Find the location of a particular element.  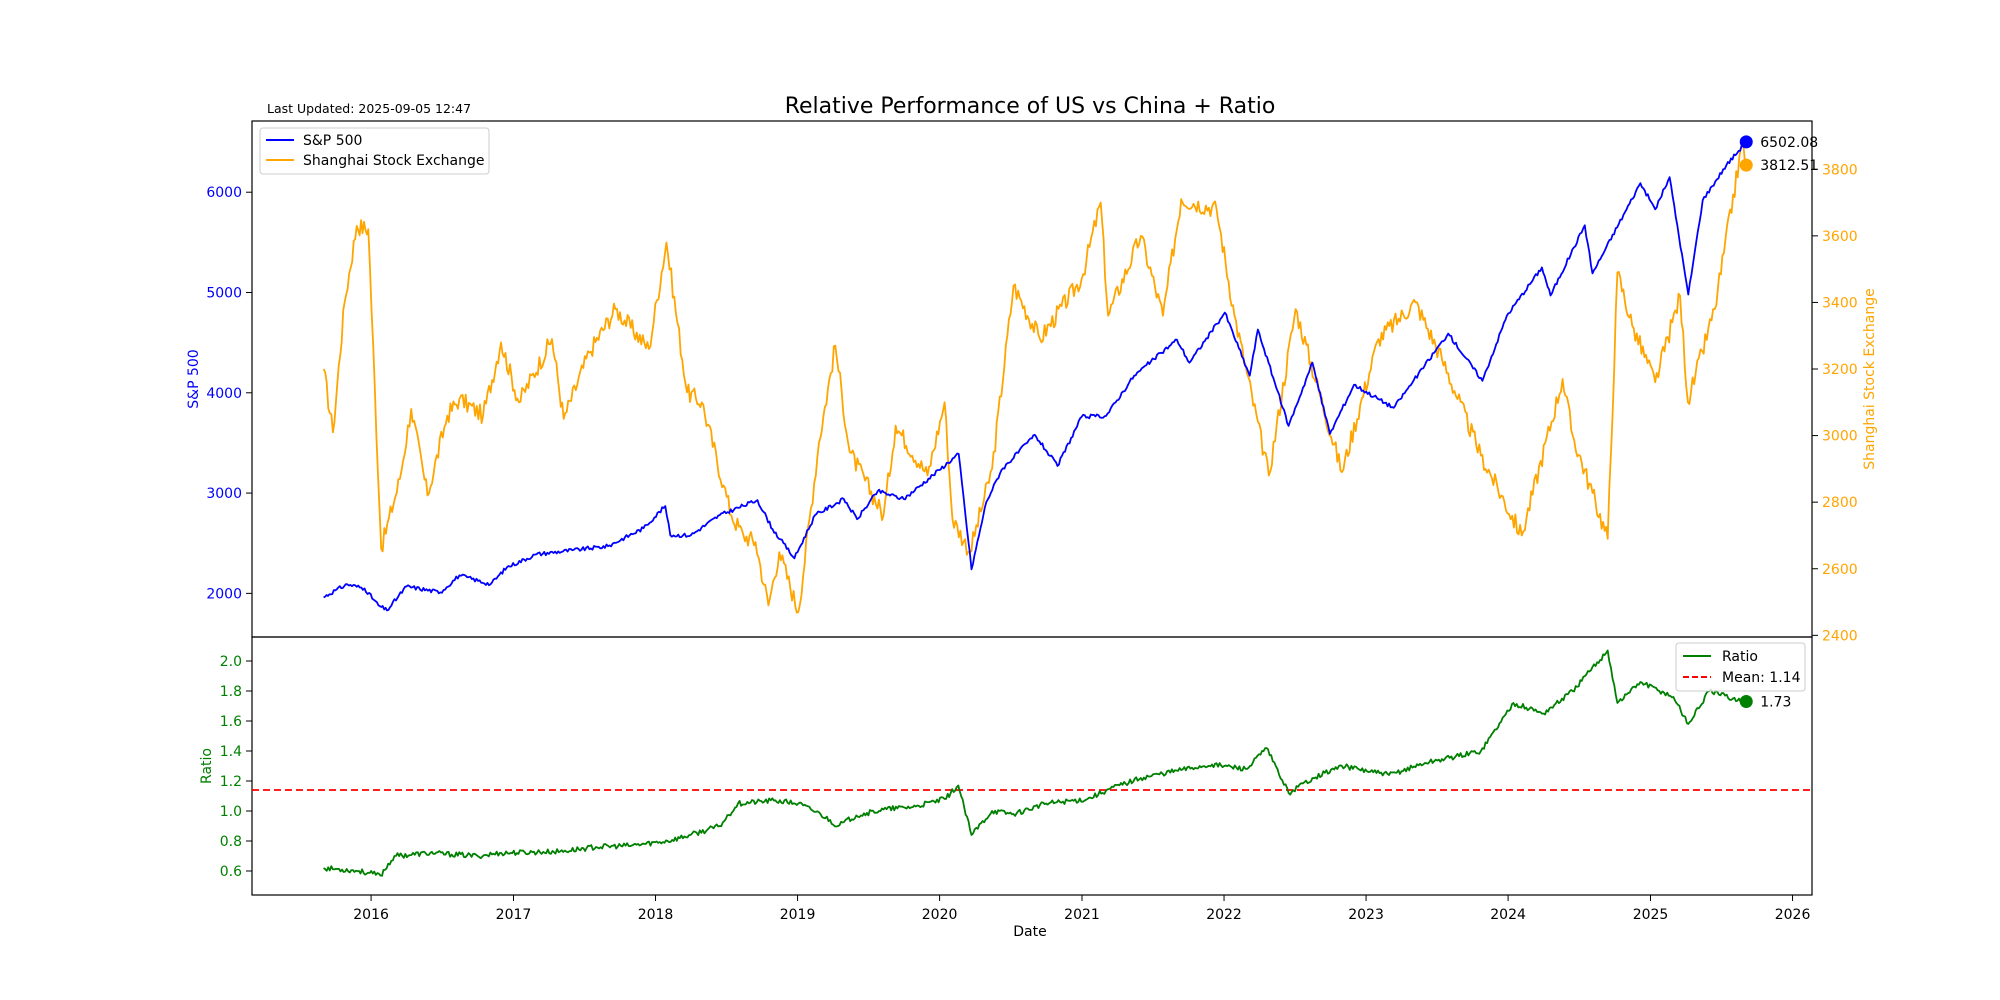

right-tick-label: 3600 is located at coordinates (1840, 237).